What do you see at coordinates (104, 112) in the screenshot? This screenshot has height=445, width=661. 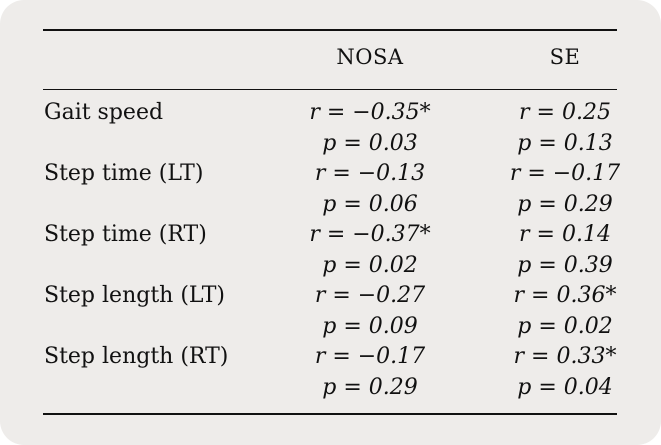 I see `row-label-gait-speed: Gait speed` at bounding box center [104, 112].